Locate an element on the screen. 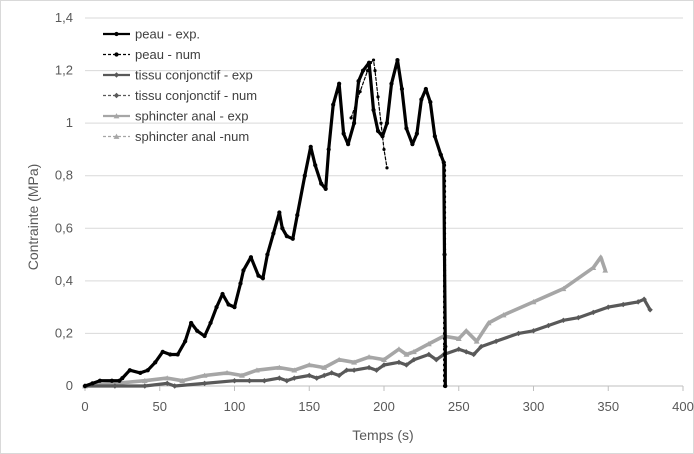 The width and height of the screenshot is (694, 454). x-tick-label: 100 is located at coordinates (235, 406).